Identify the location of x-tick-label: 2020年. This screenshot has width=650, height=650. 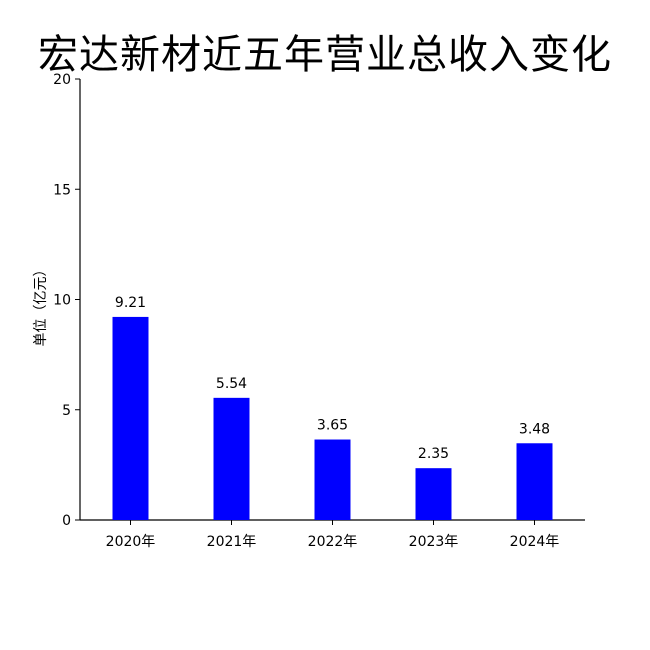
(131, 542).